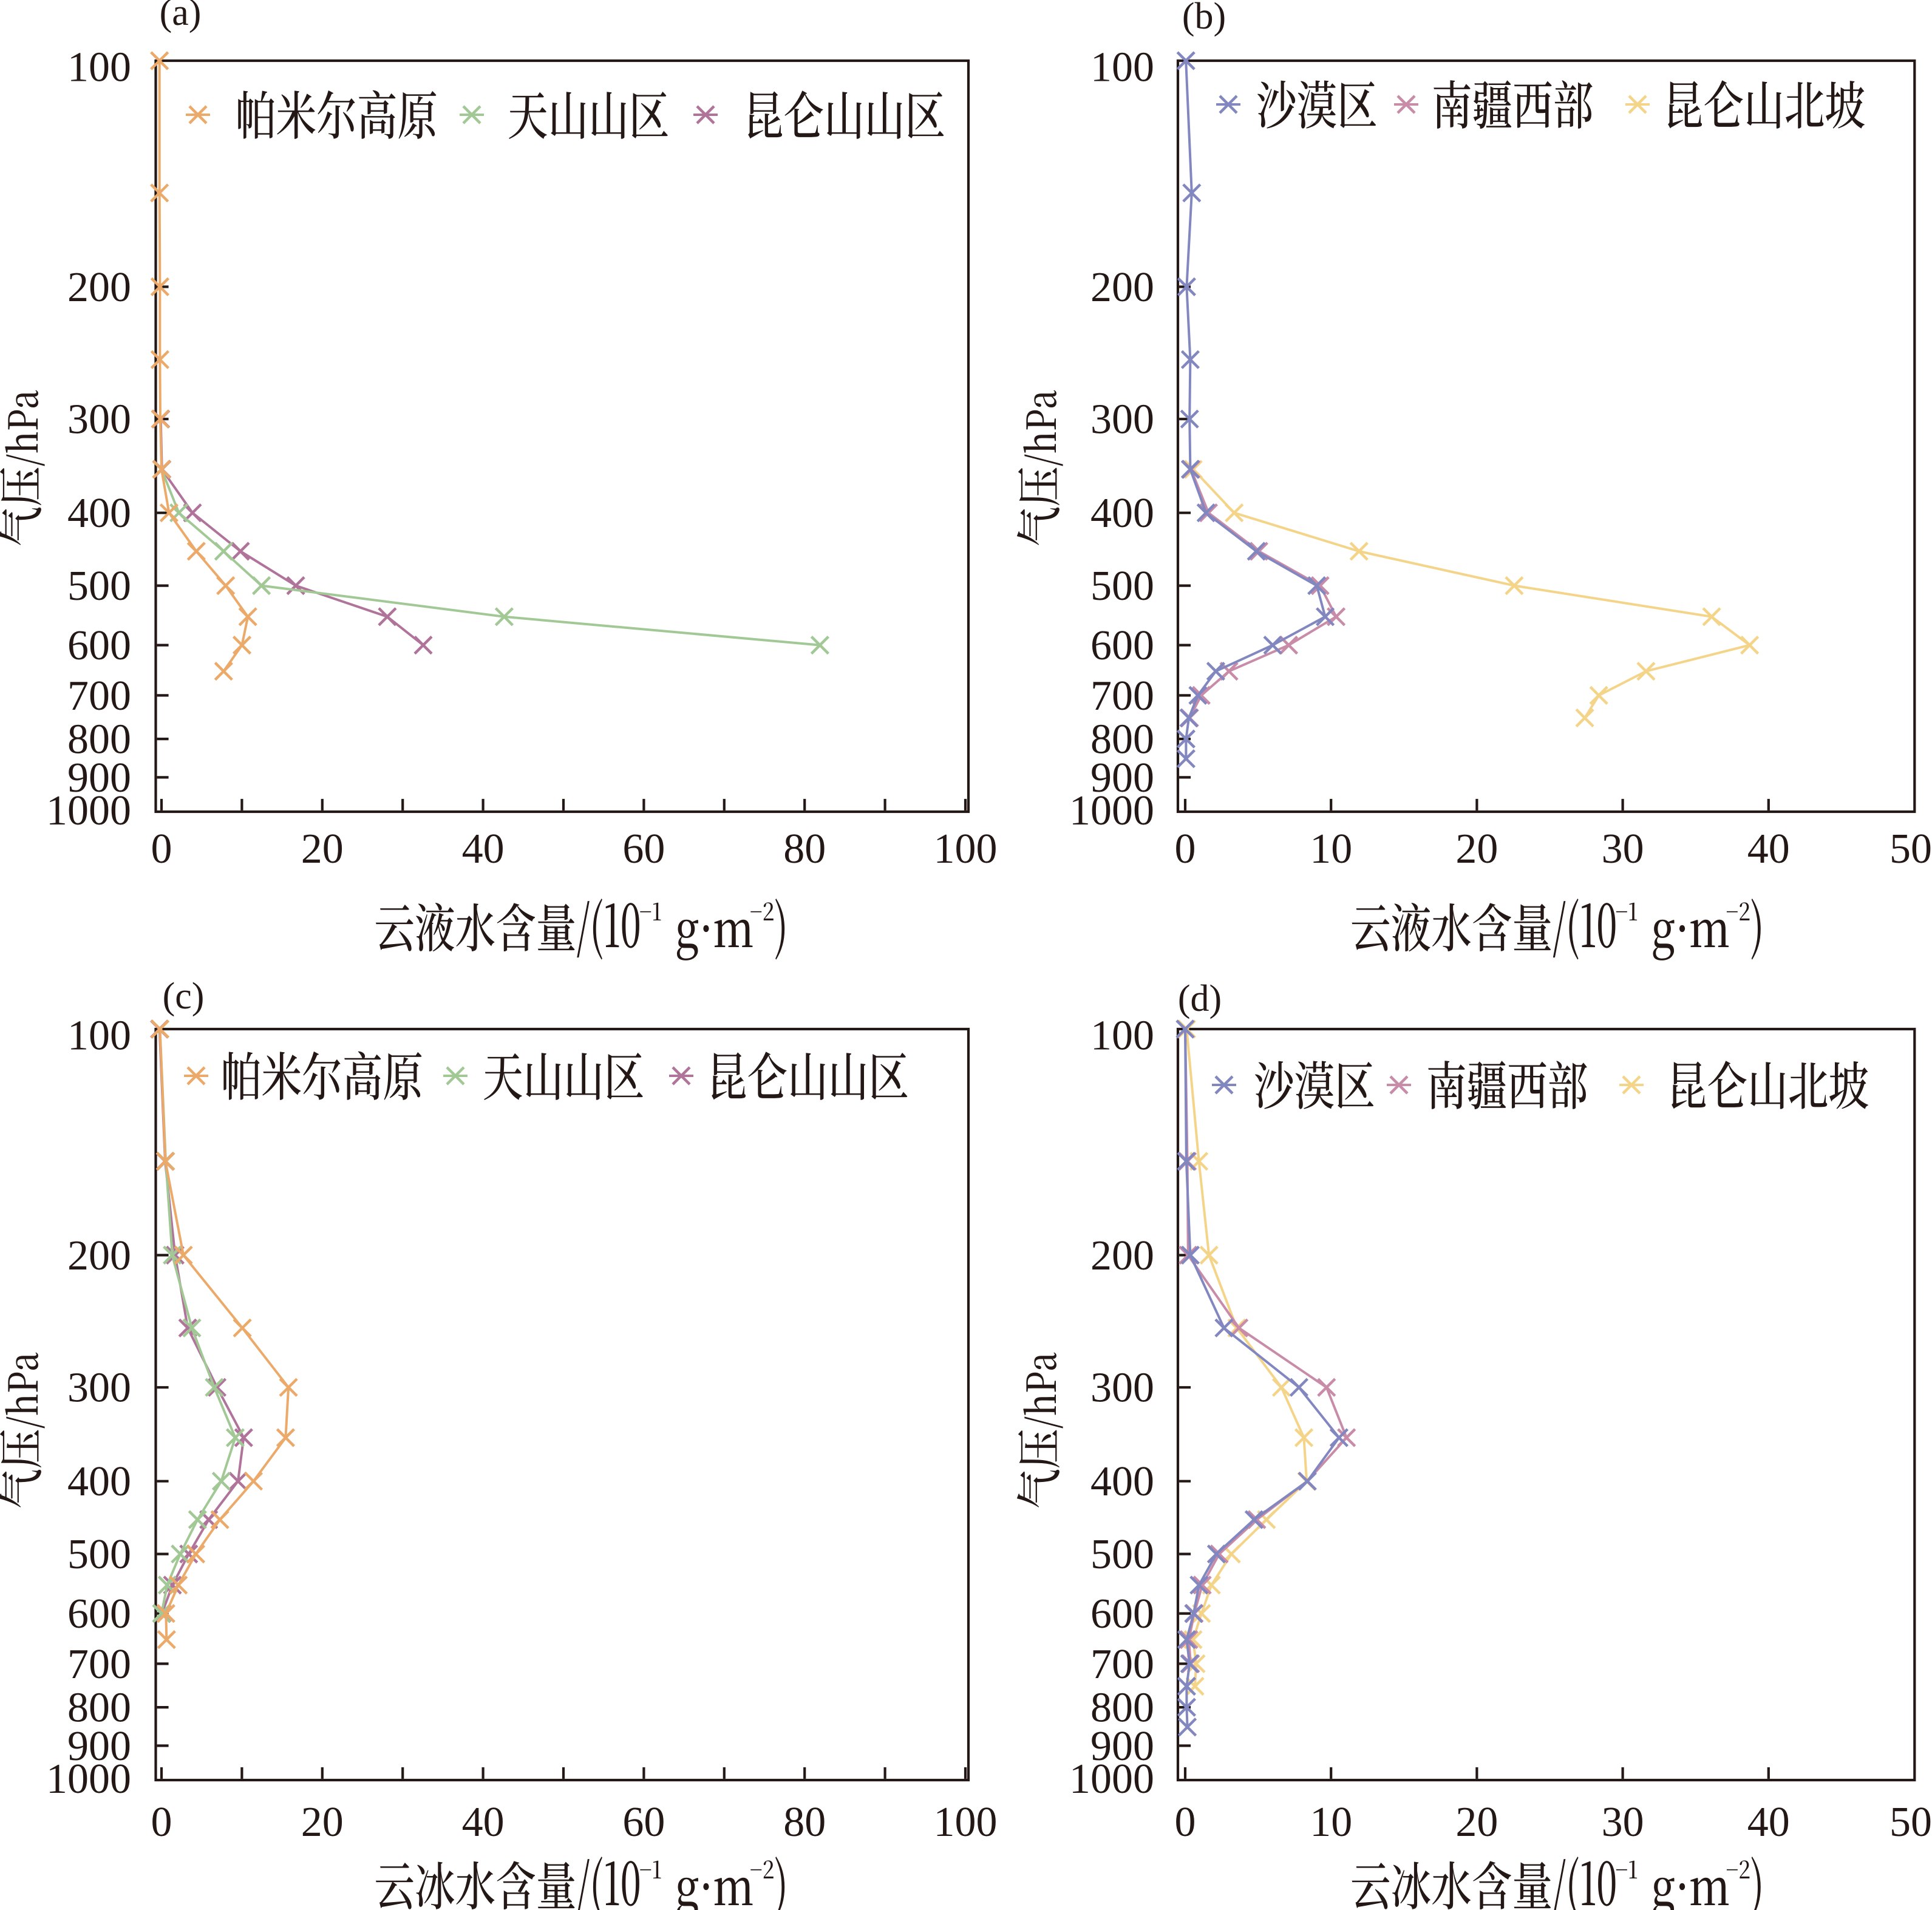  What do you see at coordinates (181, 16) in the screenshot?
I see `svg-text: (a)` at bounding box center [181, 16].